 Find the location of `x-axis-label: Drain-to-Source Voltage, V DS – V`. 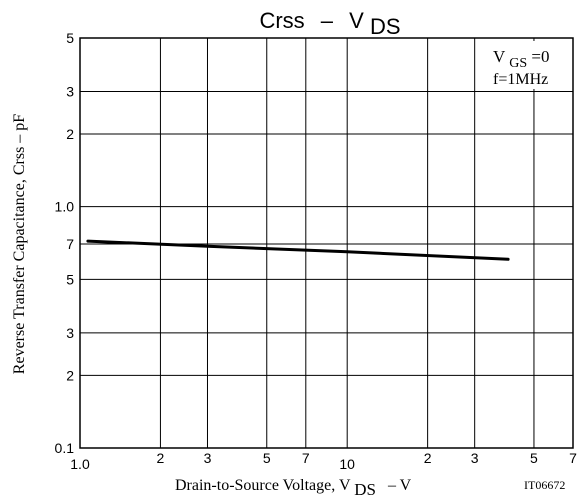

x-axis-label: Drain-to-Source Voltage, V DS – V is located at coordinates (293, 488).